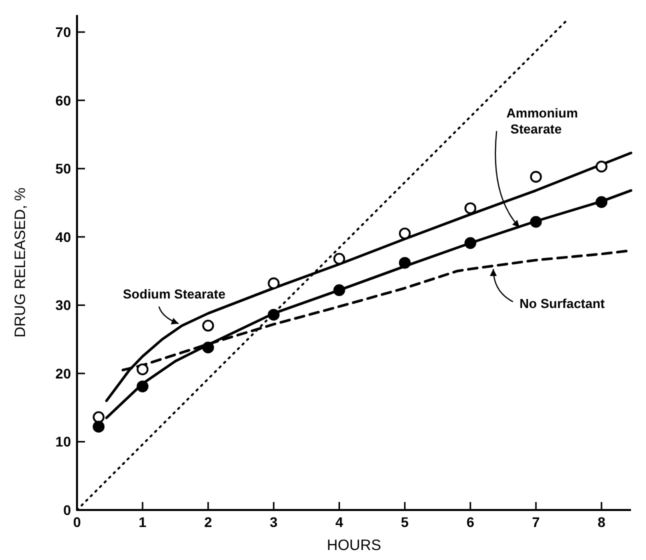 The height and width of the screenshot is (560, 646). Describe the element at coordinates (174, 294) in the screenshot. I see `series-label: Sodium Stearate` at that location.